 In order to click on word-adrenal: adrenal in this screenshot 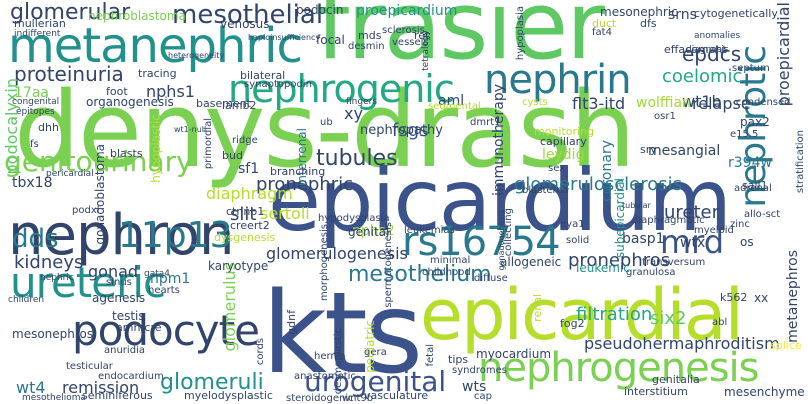, I will do `click(753, 188)`.